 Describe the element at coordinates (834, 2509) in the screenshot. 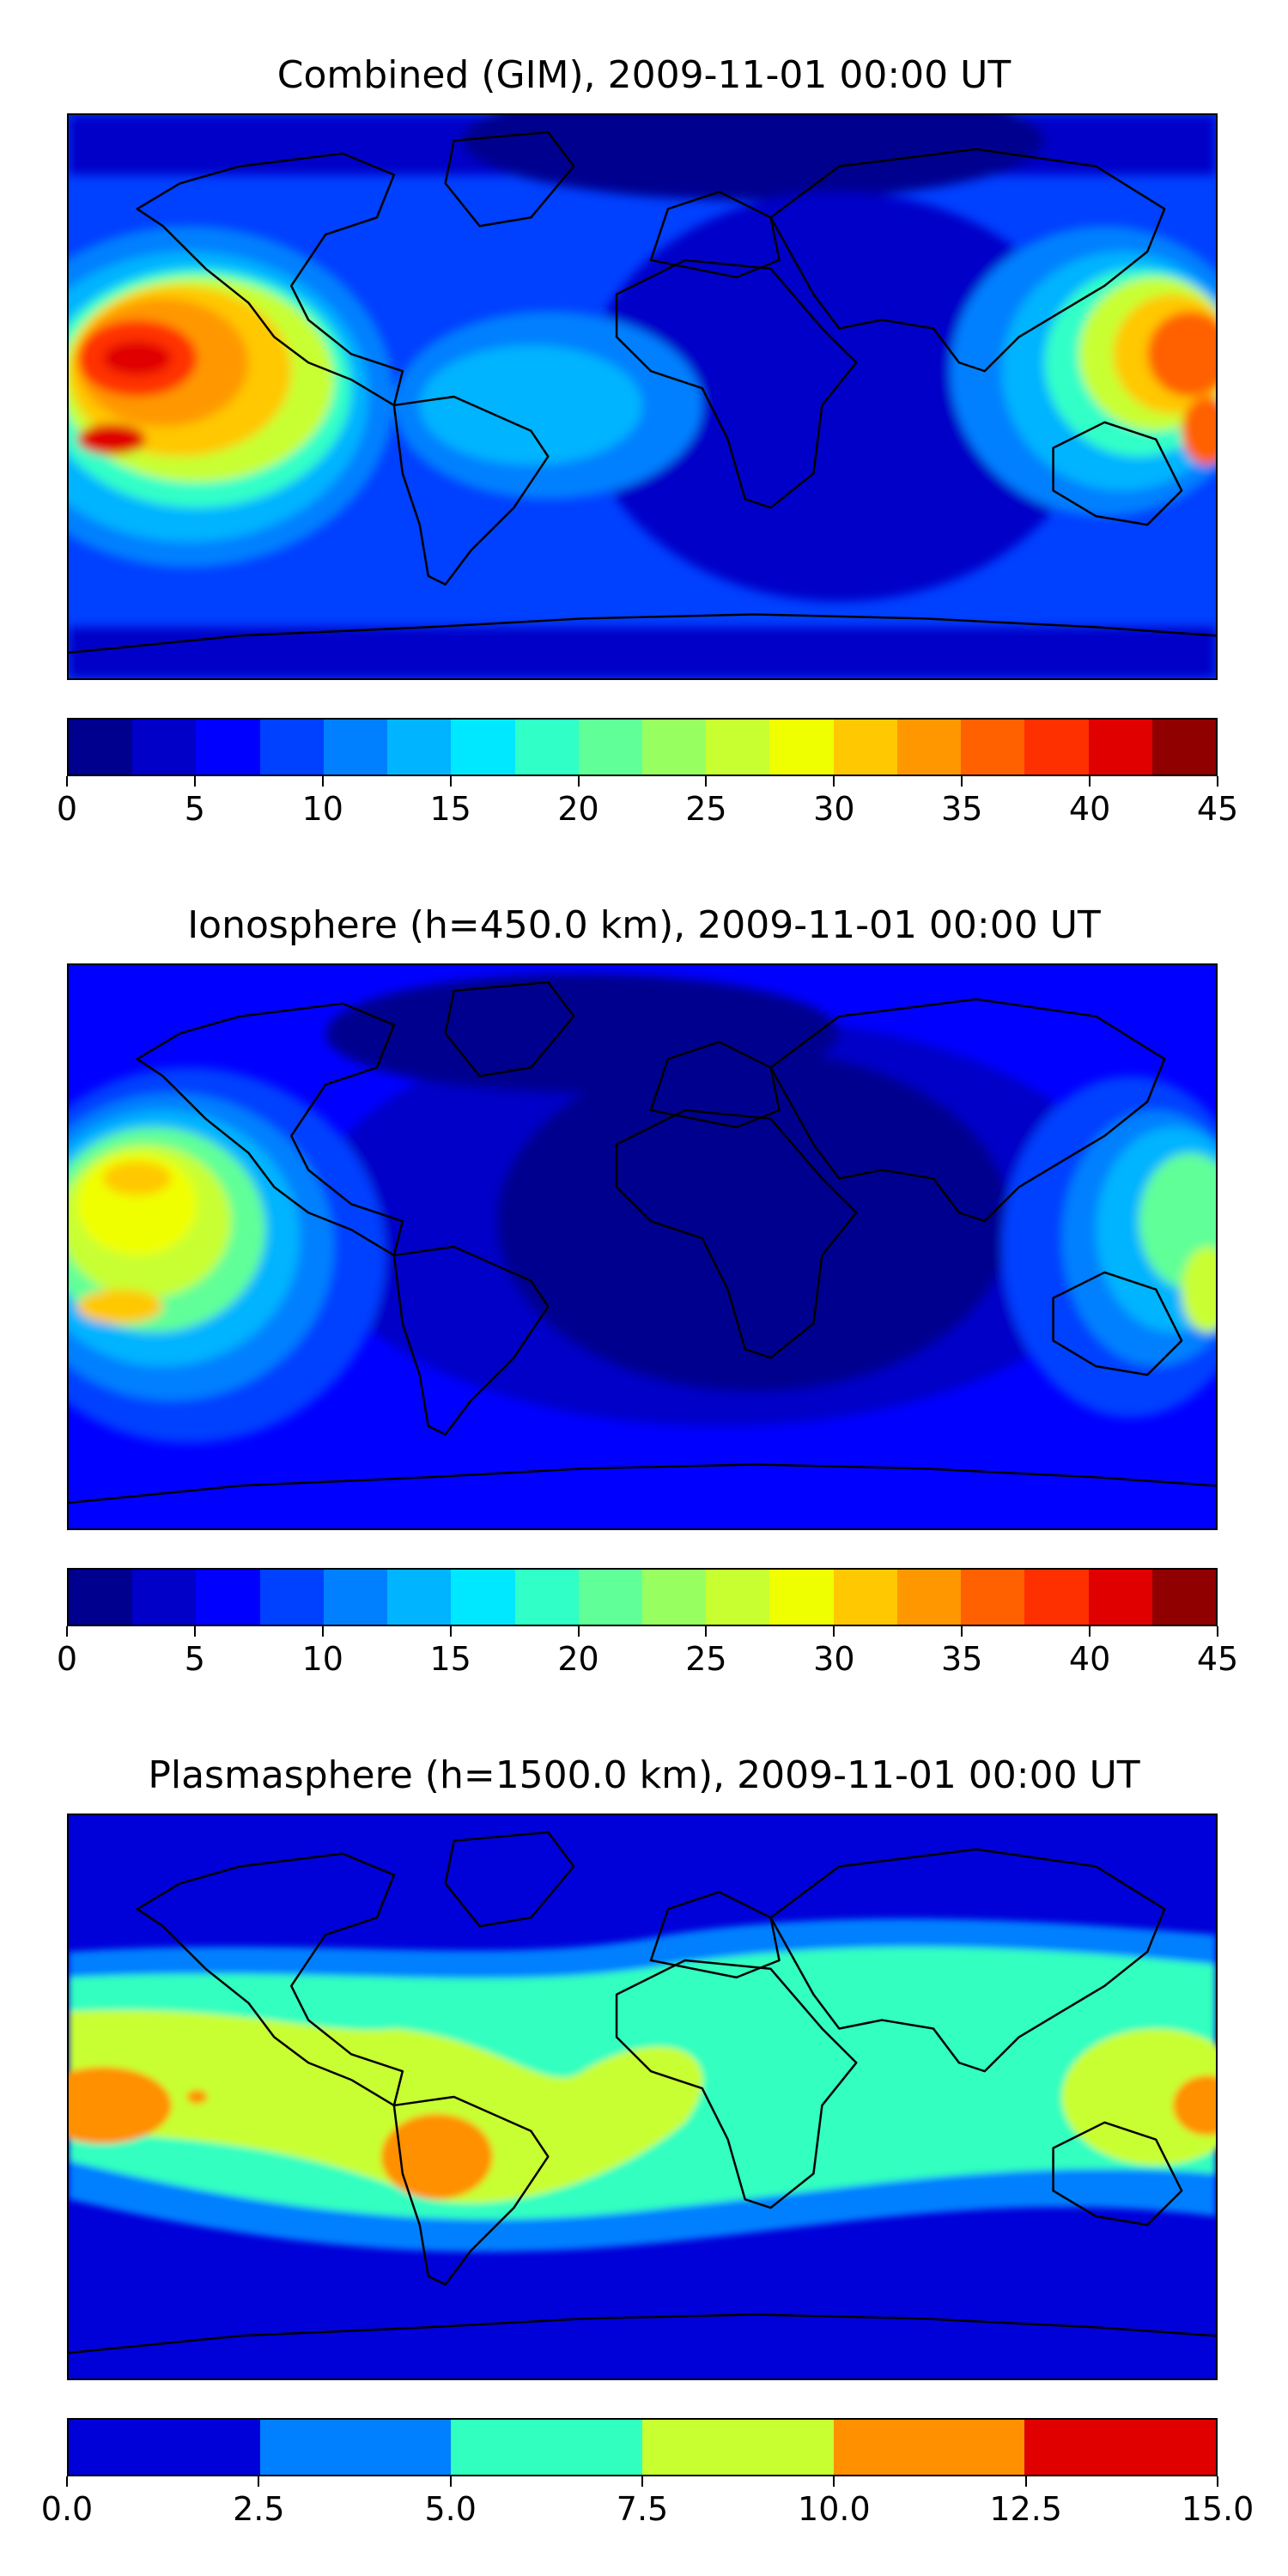

I see `colorbar-tick-label: 10.0` at that location.